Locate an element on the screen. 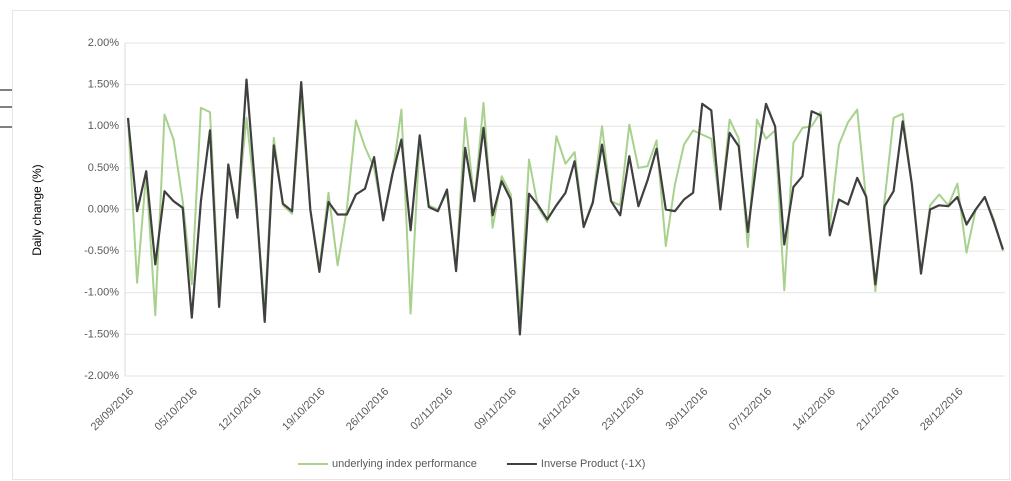 This screenshot has height=481, width=1011. x-tick-label: 16/11/2016 is located at coordinates (559, 409).